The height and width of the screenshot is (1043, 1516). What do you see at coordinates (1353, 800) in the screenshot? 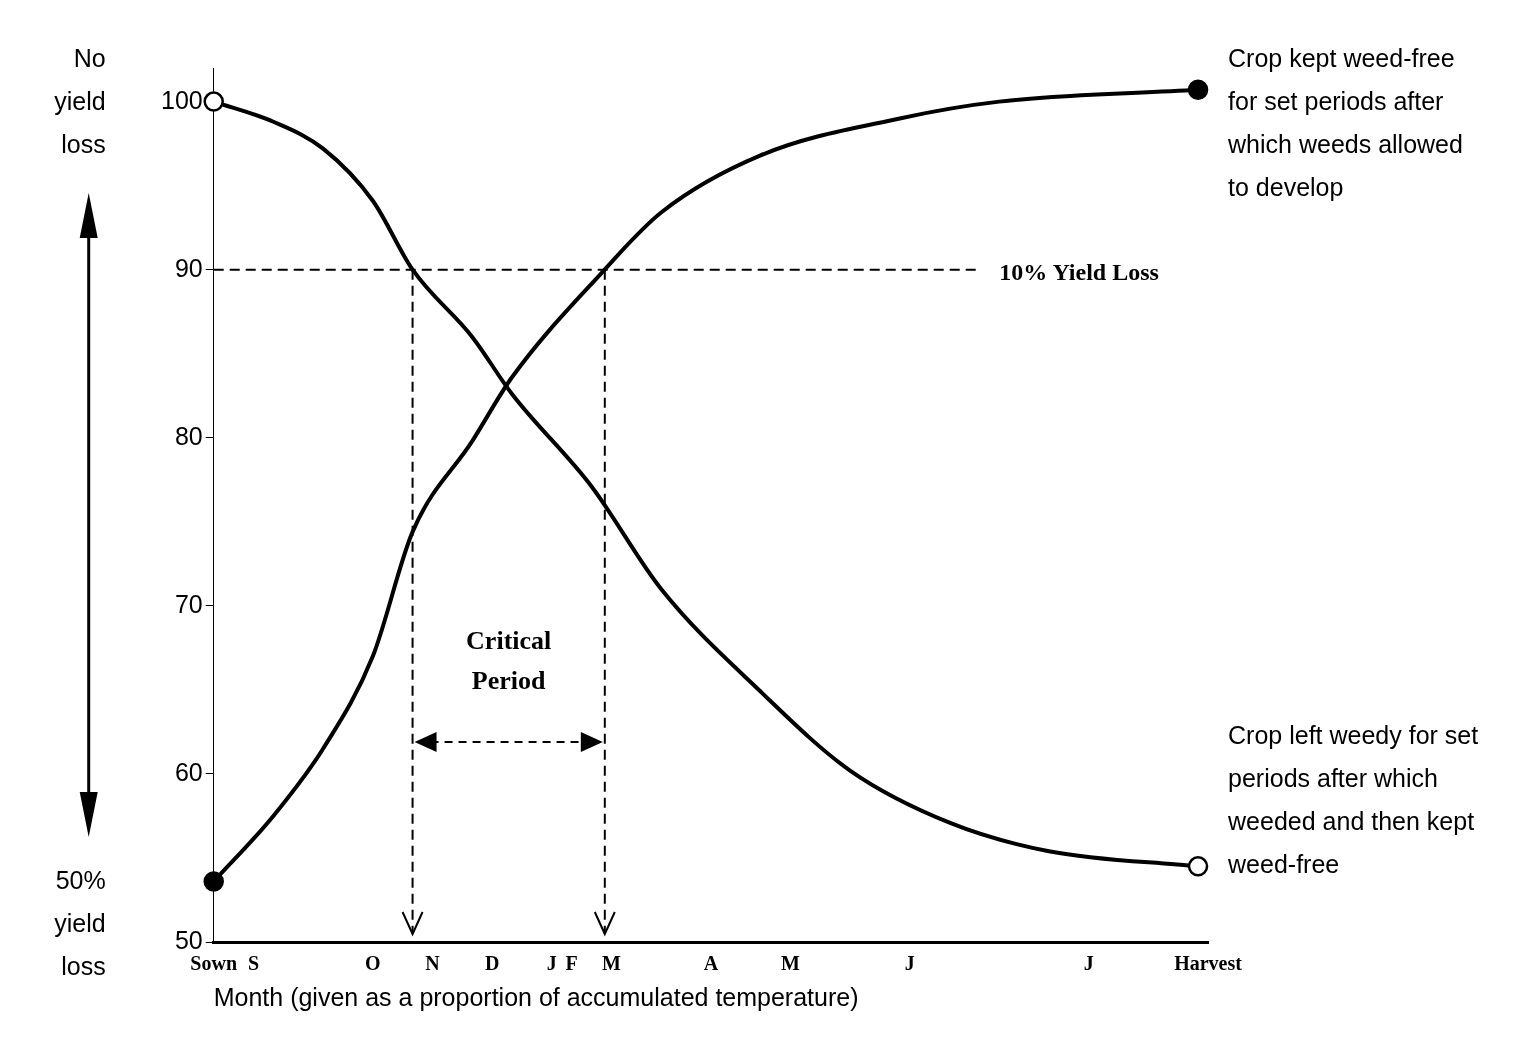
I see `series-label: Crop left weedy for set periods after which weeded and then kept weed-free` at bounding box center [1353, 800].